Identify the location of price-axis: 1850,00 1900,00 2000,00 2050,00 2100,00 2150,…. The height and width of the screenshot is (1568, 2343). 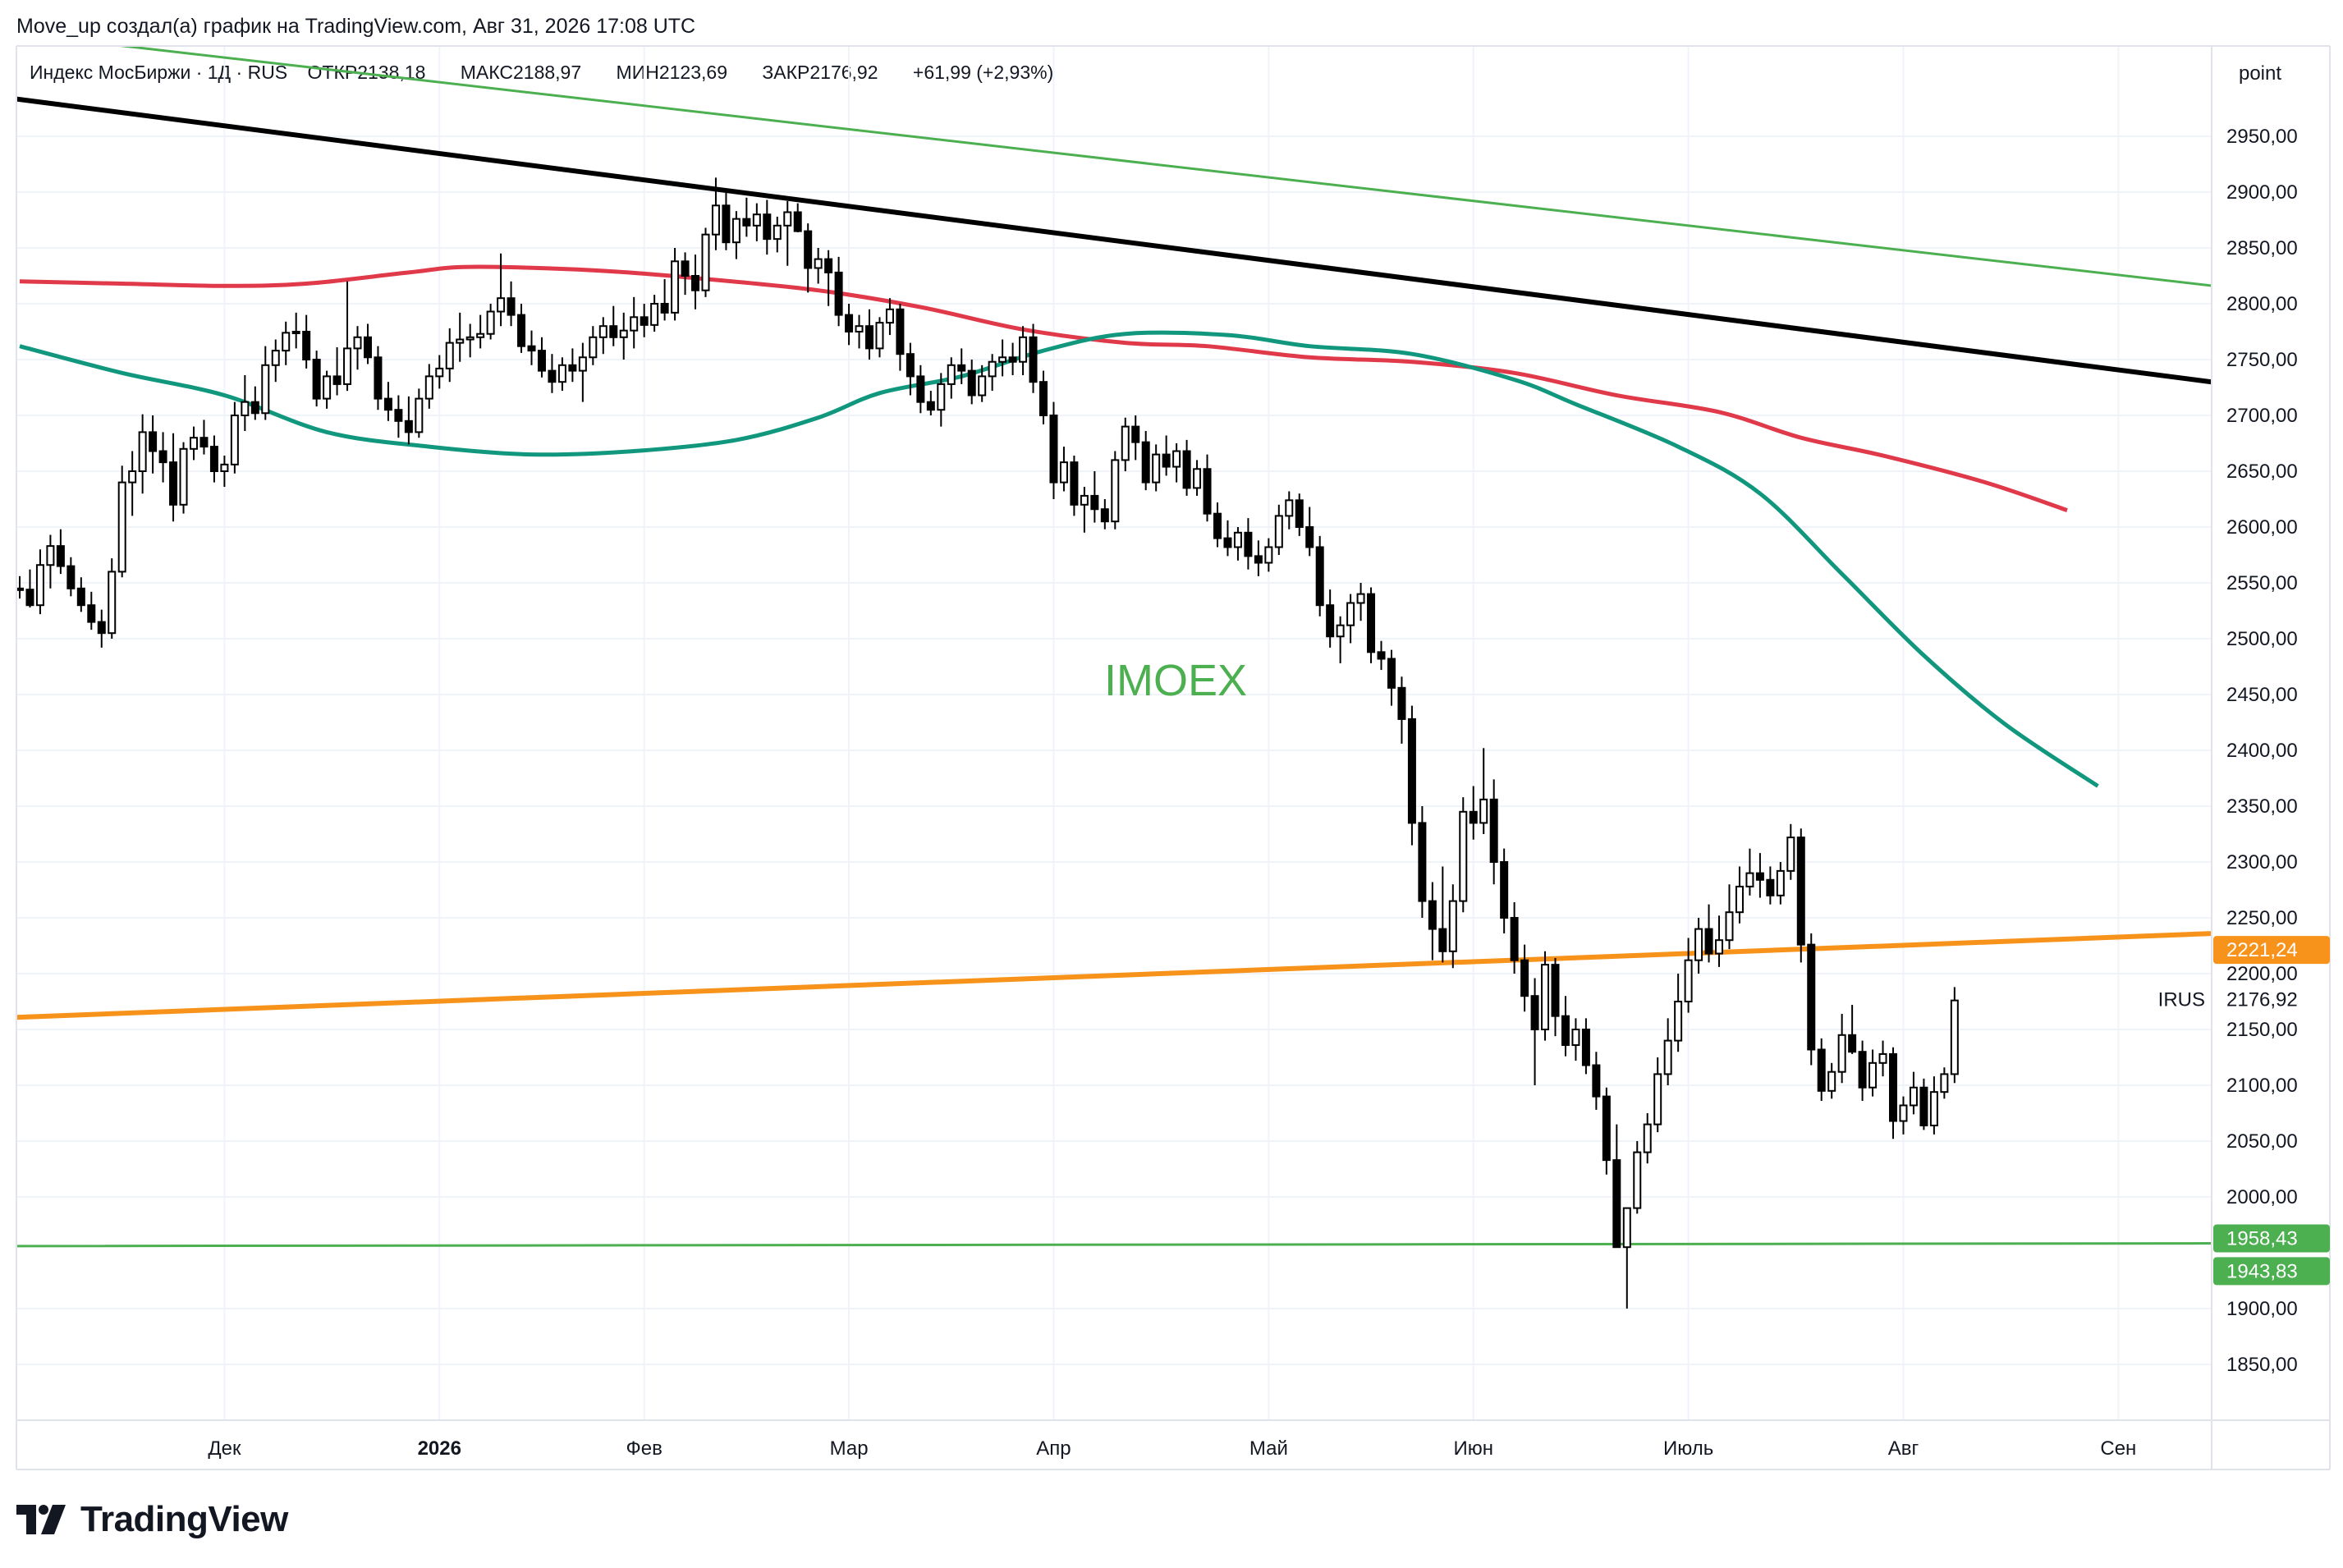
(2262, 751).